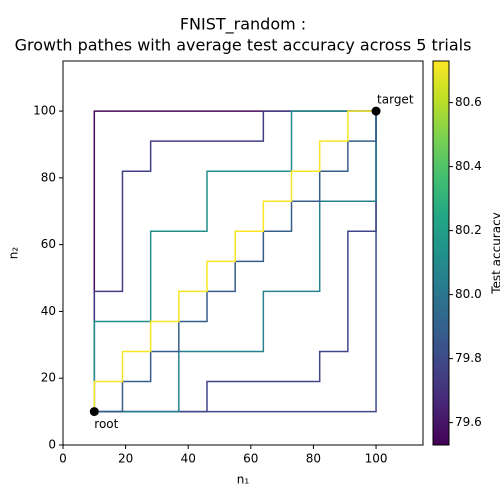 This screenshot has height=500, width=500. I want to click on point-label: root, so click(106, 424).